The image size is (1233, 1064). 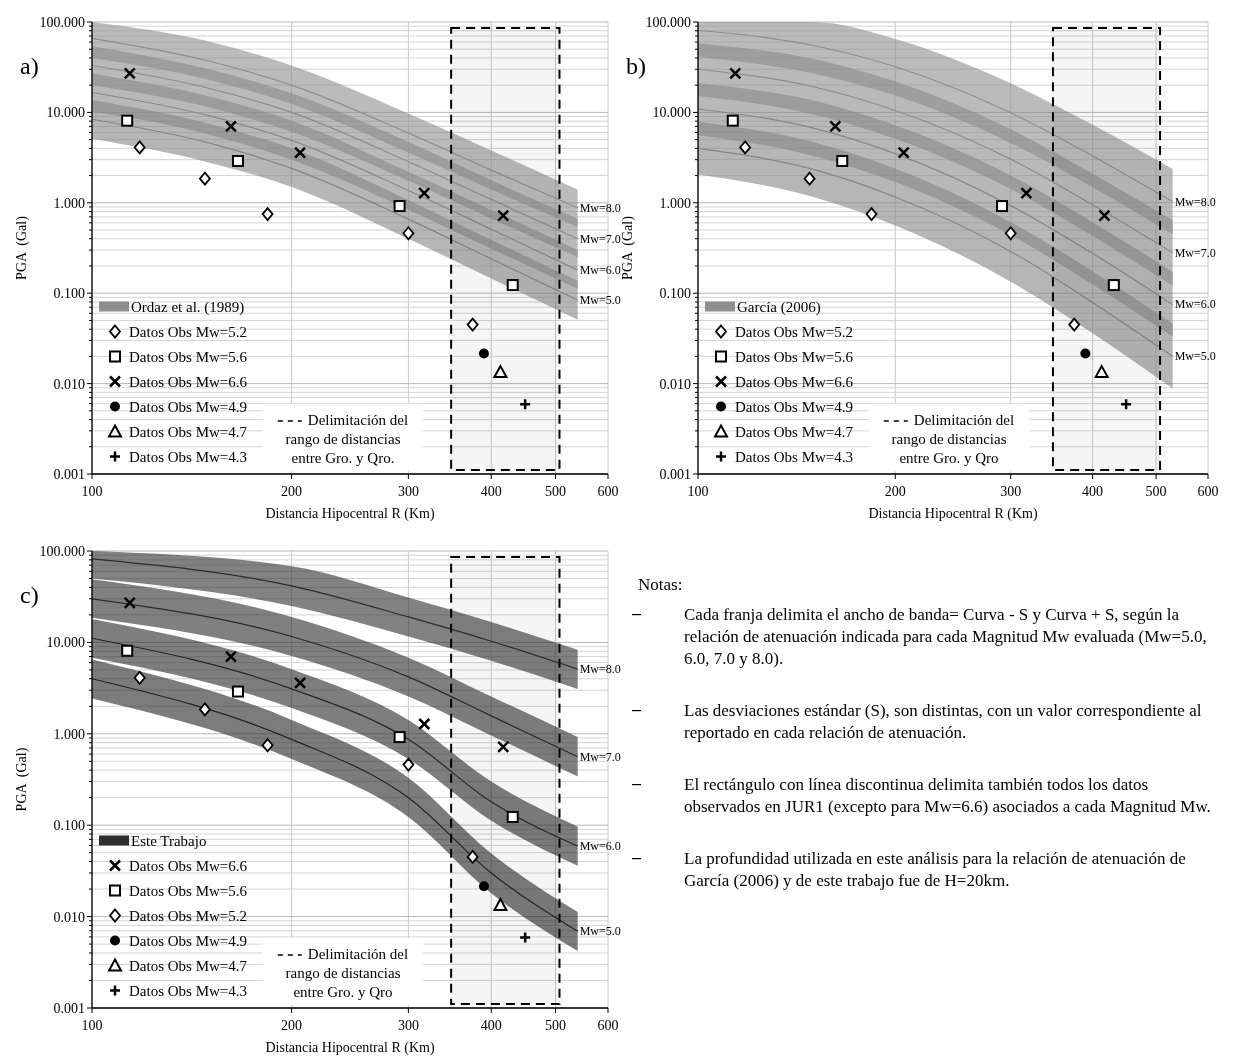 What do you see at coordinates (169, 840) in the screenshot?
I see `legend-title: Este Trabajo` at bounding box center [169, 840].